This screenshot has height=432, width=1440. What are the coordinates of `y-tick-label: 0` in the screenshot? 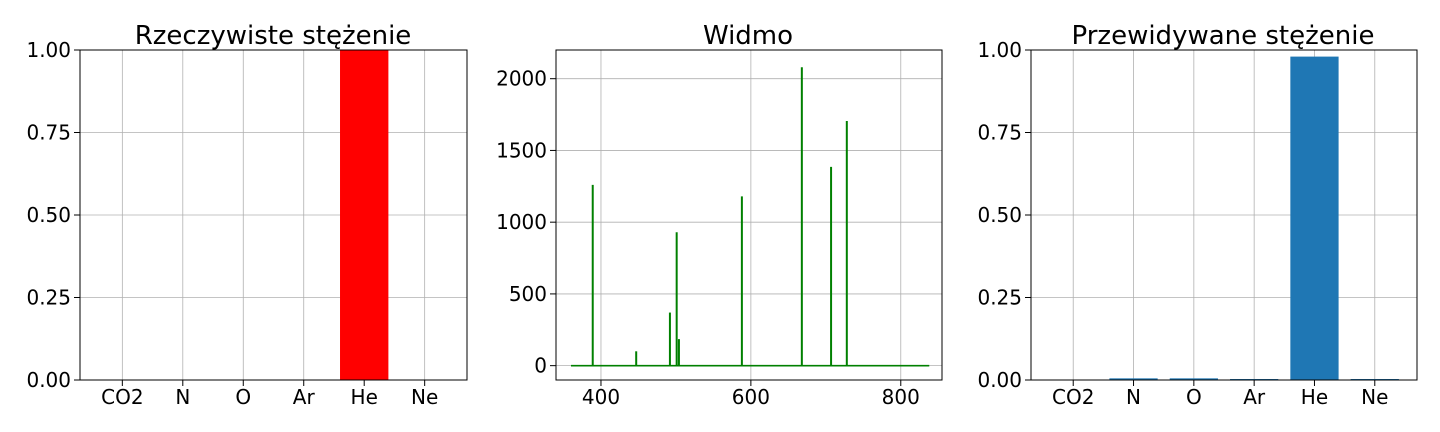 It's located at (540, 366).